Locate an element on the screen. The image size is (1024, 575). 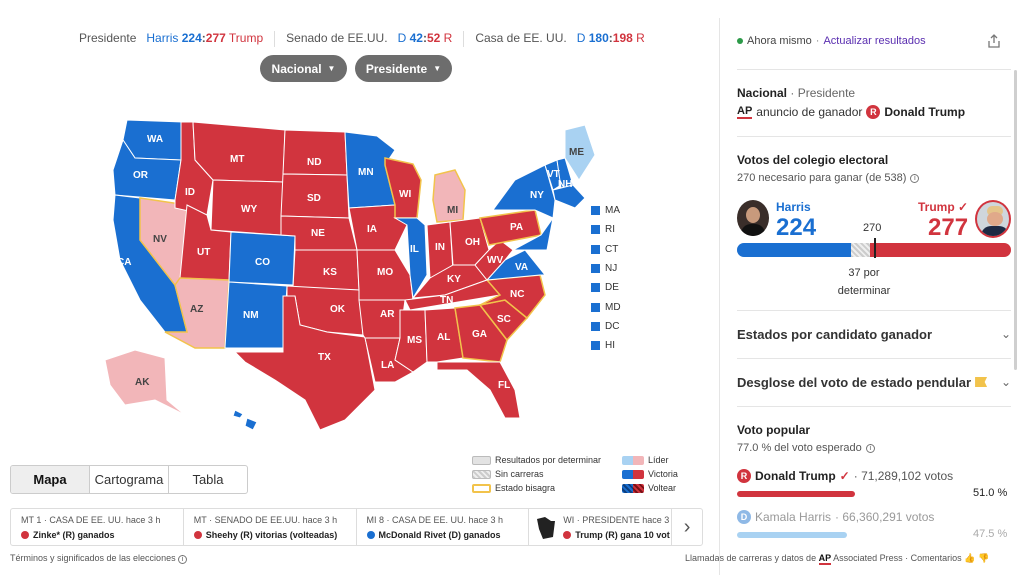
ticker-next-button: › is located at coordinates (687, 527).